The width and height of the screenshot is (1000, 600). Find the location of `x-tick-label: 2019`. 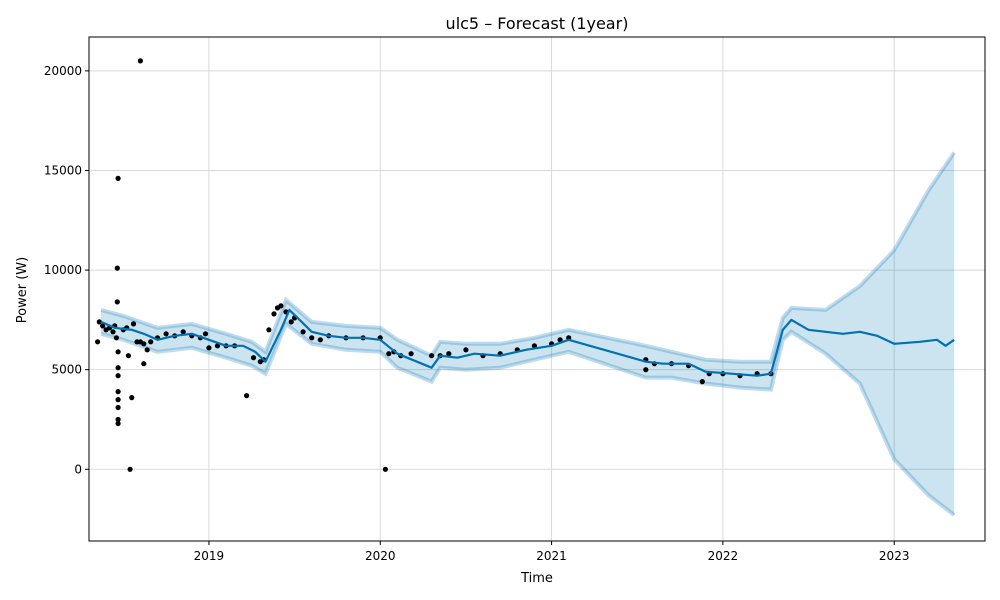

x-tick-label: 2019 is located at coordinates (209, 556).